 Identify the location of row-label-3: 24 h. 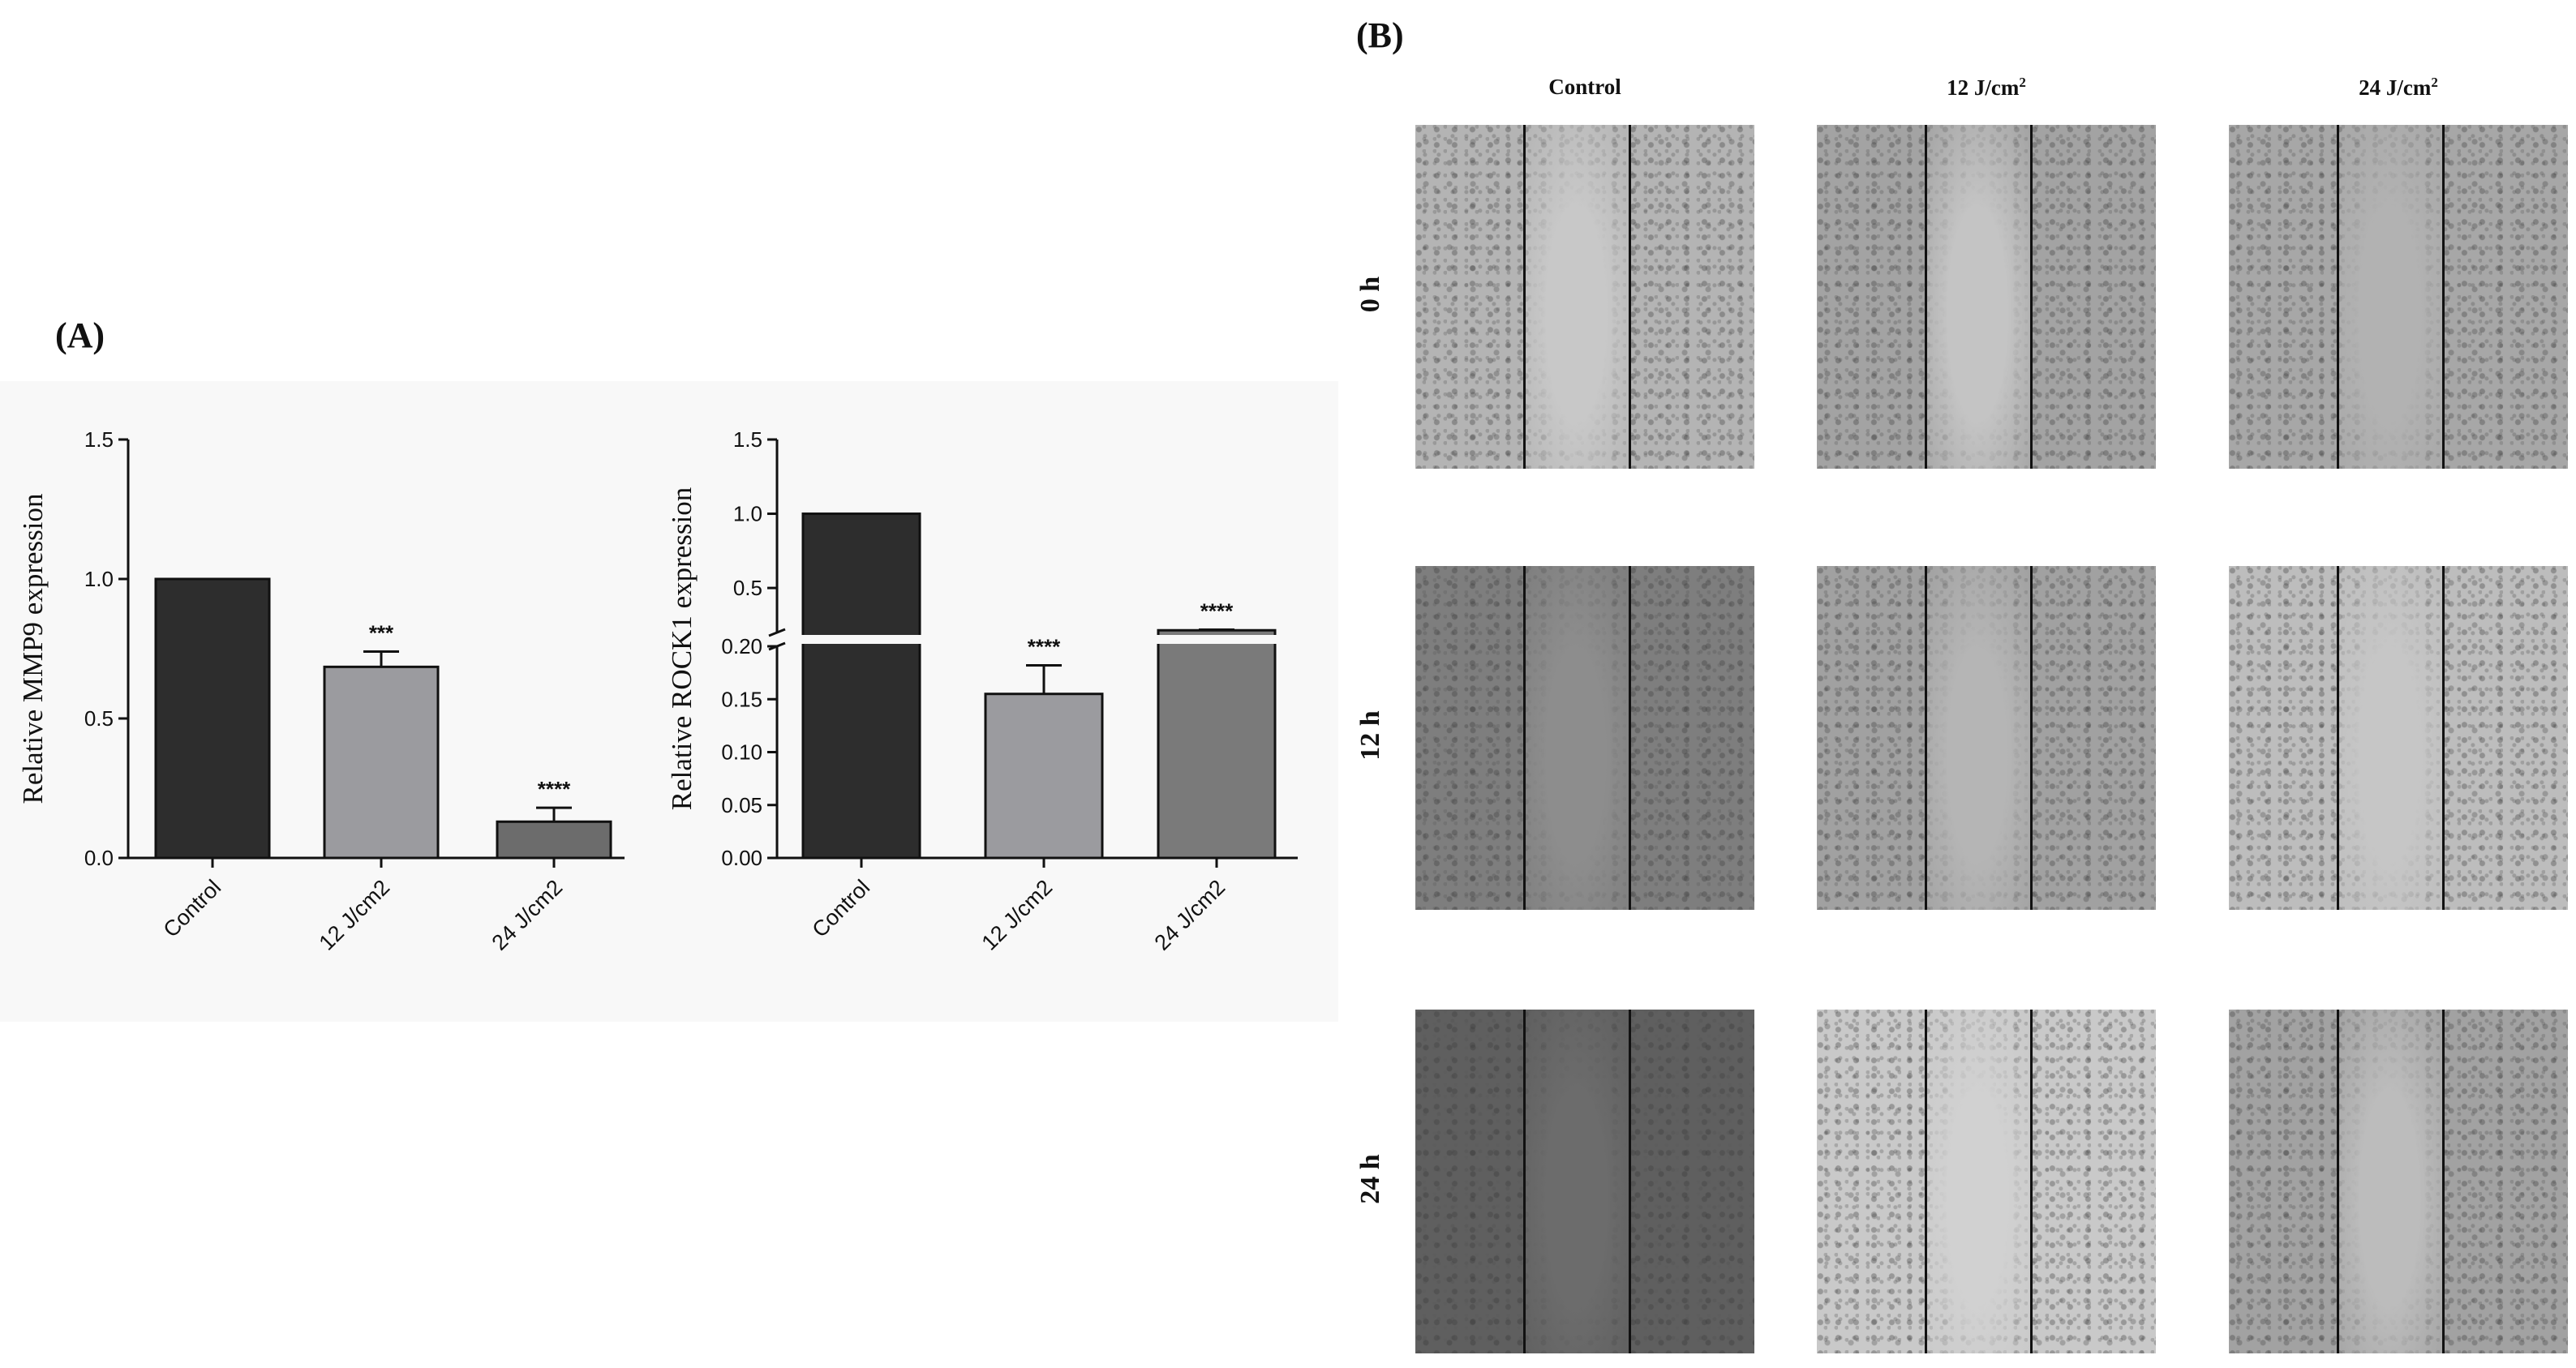
(1370, 1179).